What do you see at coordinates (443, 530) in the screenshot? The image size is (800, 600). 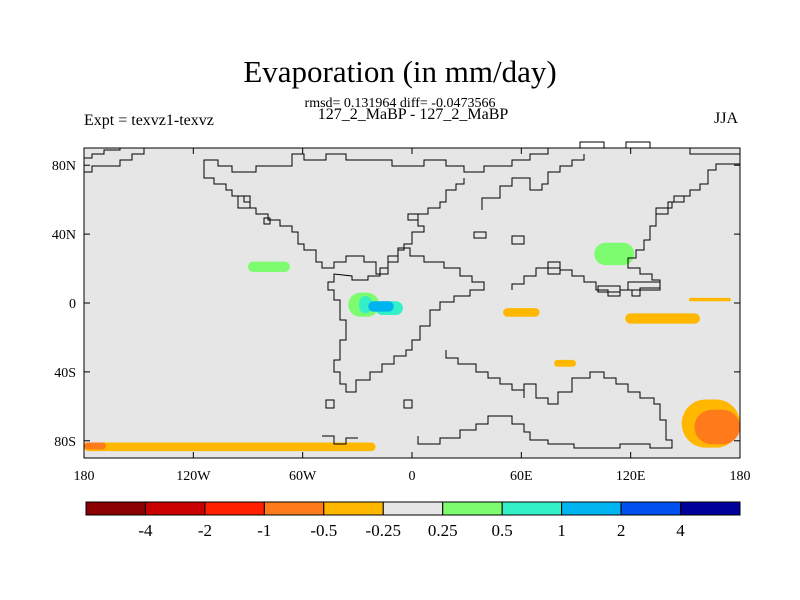 I see `colorbar-label: 0.25` at bounding box center [443, 530].